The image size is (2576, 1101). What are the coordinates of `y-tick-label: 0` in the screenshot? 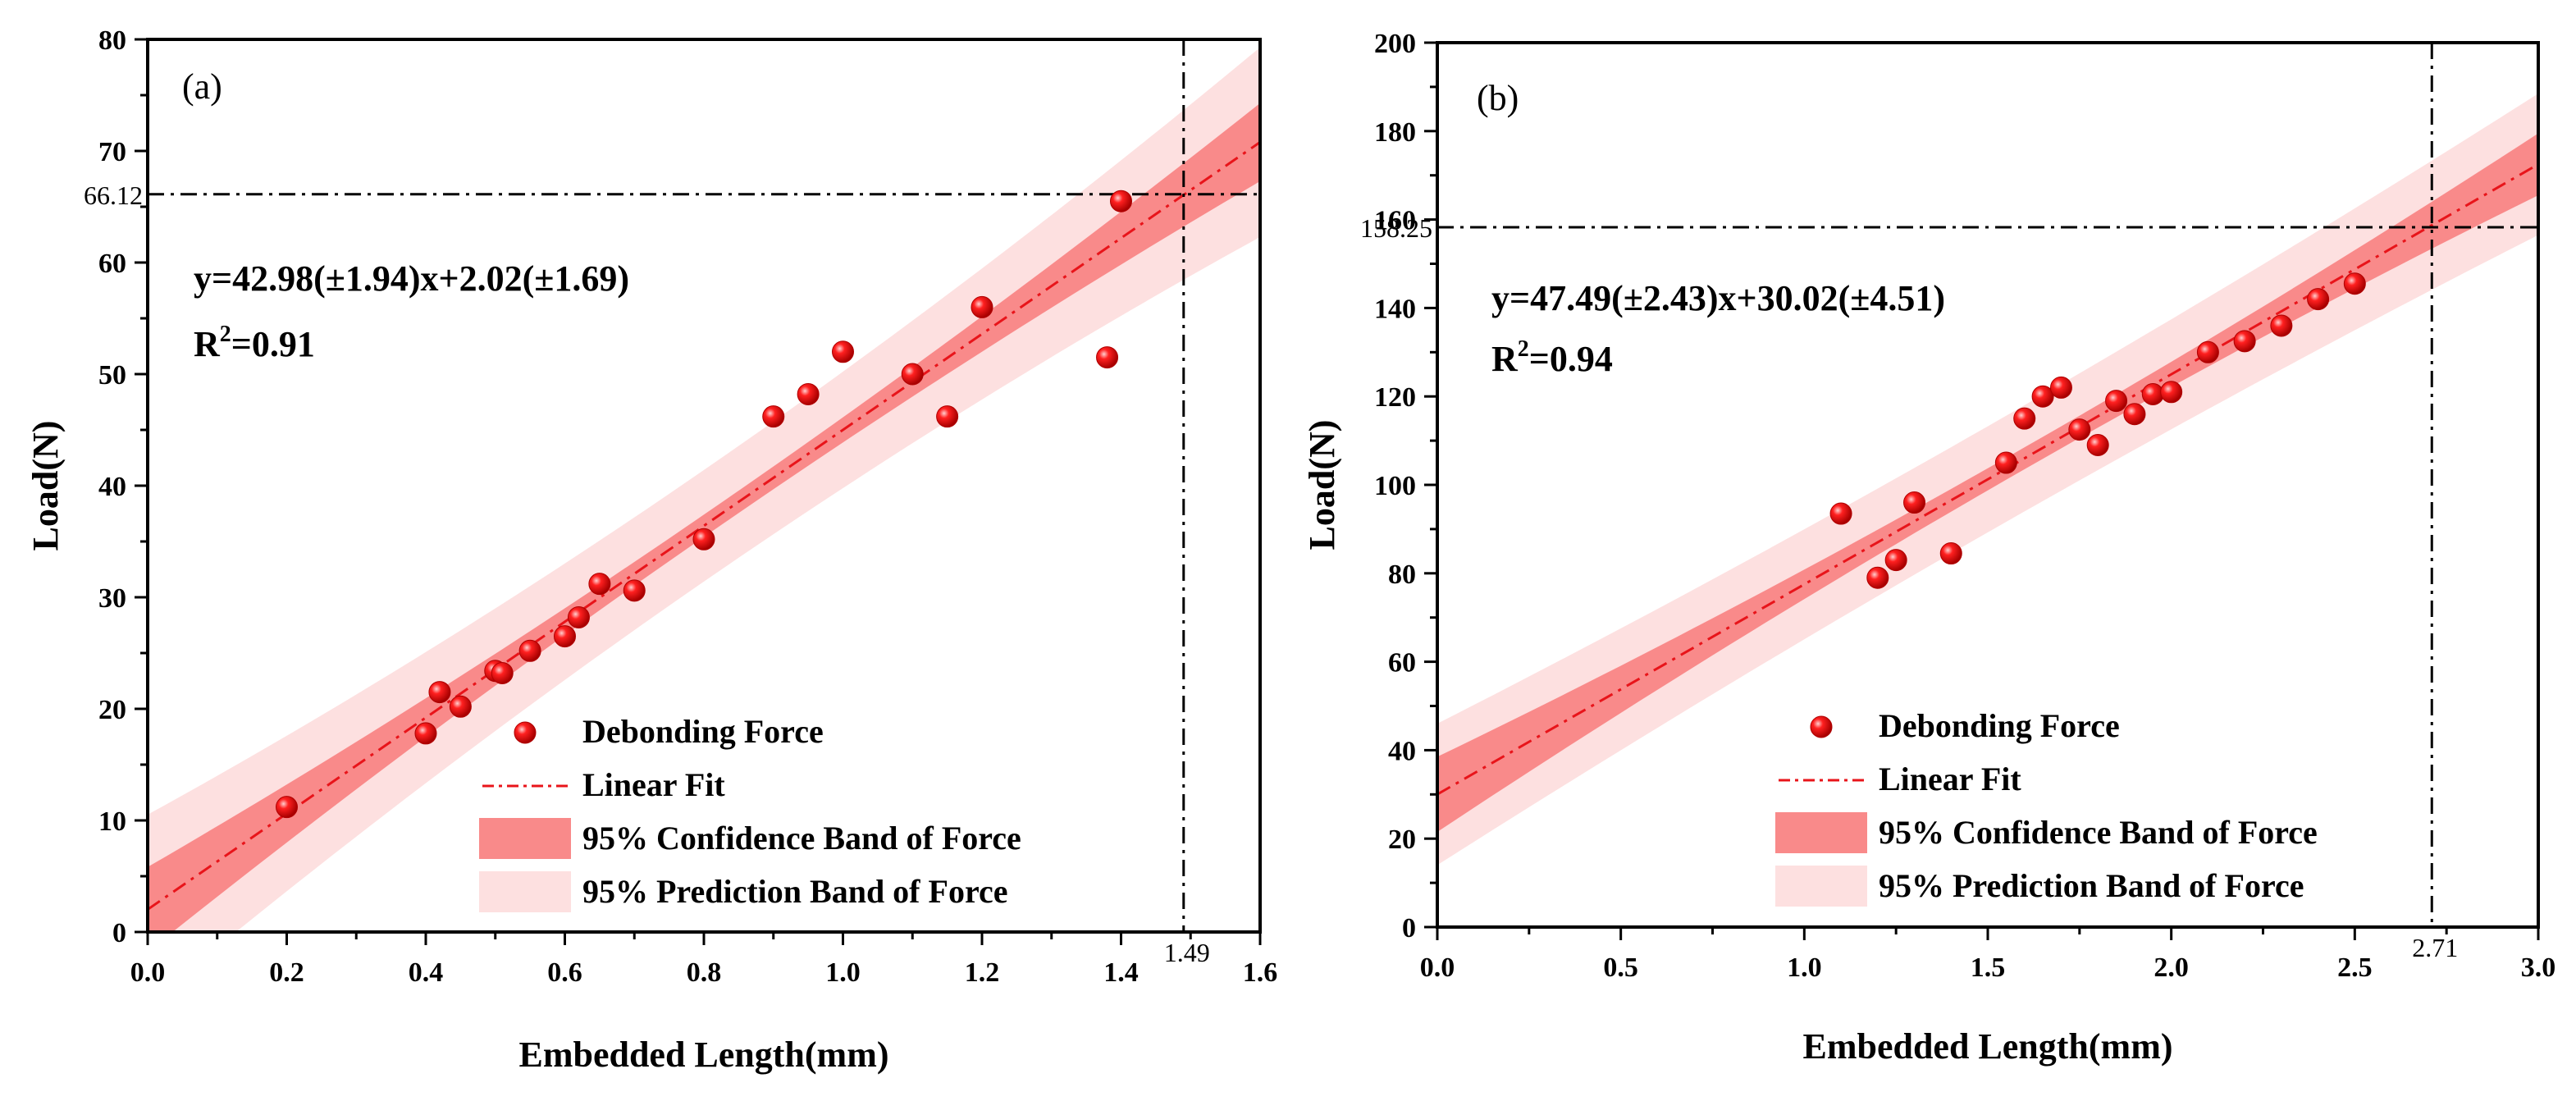 It's located at (119, 933).